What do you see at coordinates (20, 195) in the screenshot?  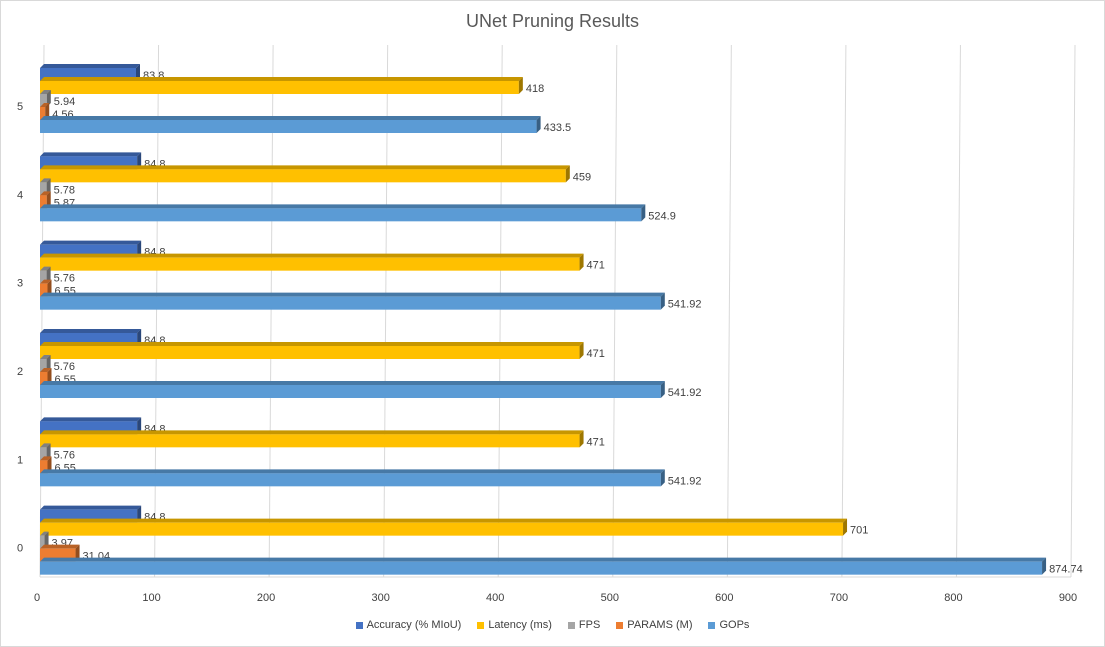 I see `category-label: 4` at bounding box center [20, 195].